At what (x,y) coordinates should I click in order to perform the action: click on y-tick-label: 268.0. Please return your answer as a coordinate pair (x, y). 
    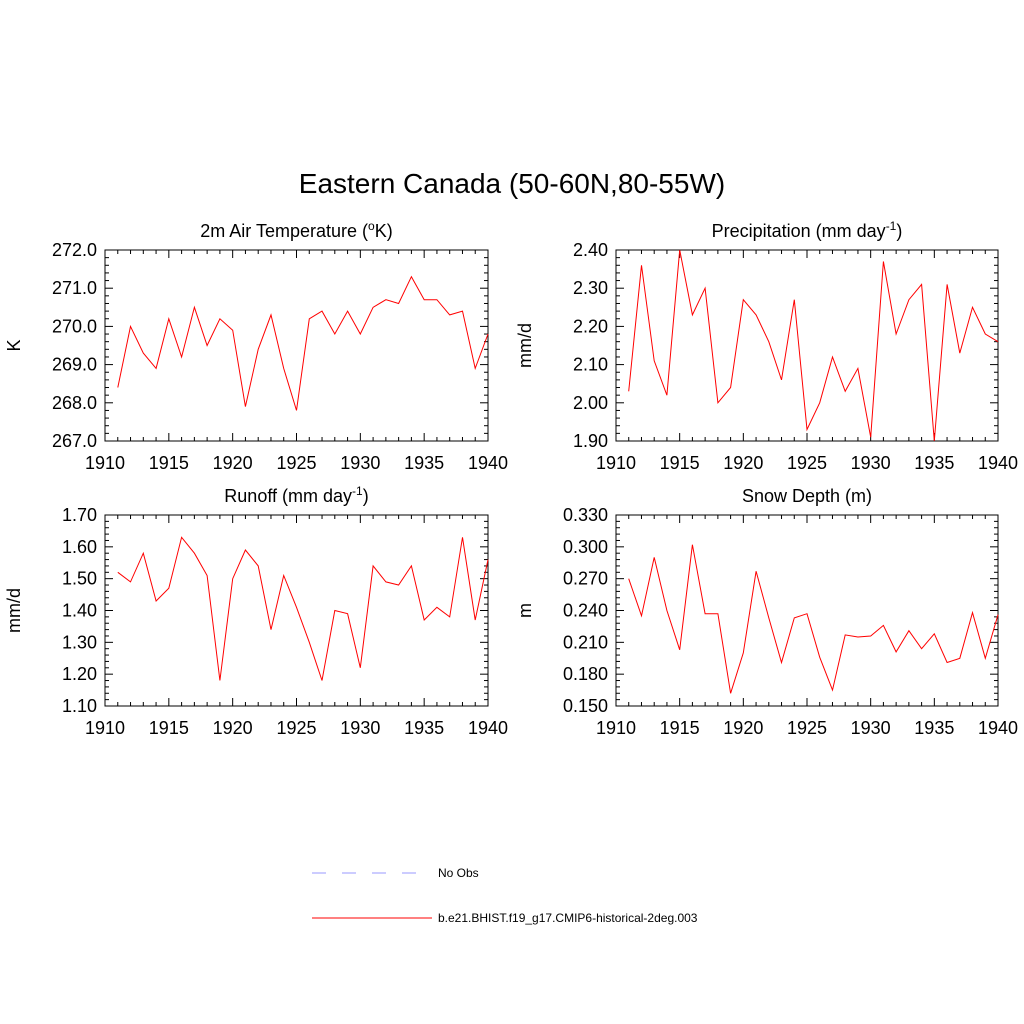
    Looking at the image, I should click on (74, 403).